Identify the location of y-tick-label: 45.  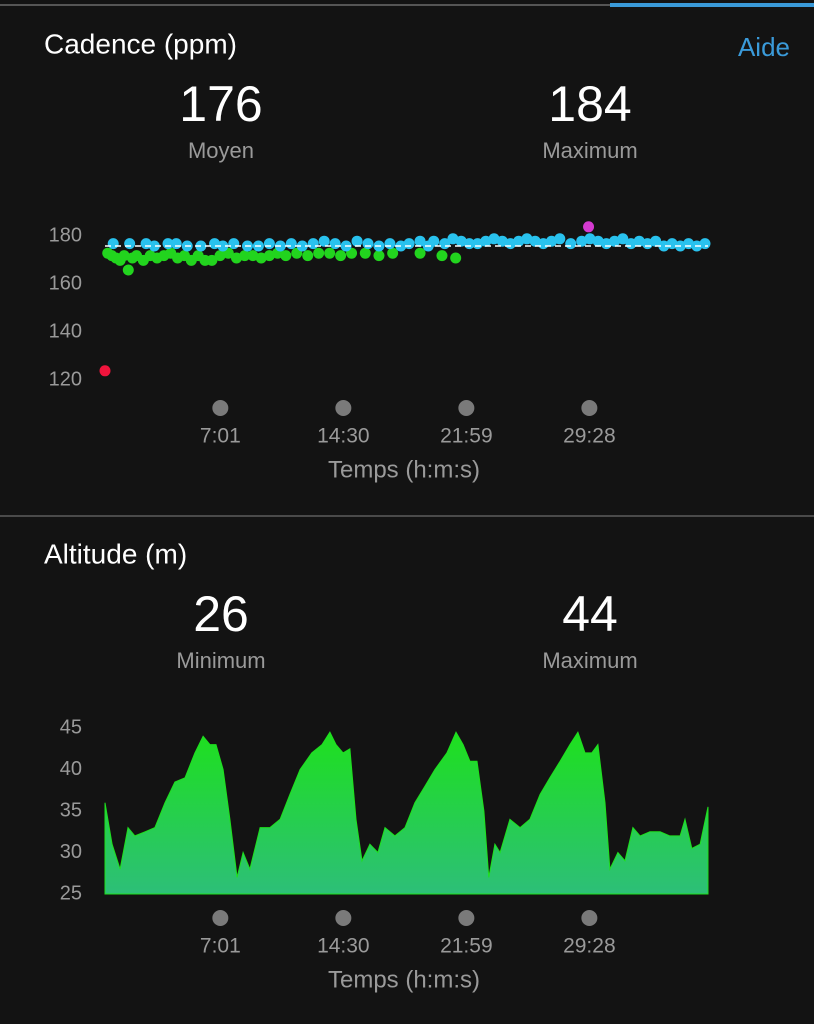
(71, 727).